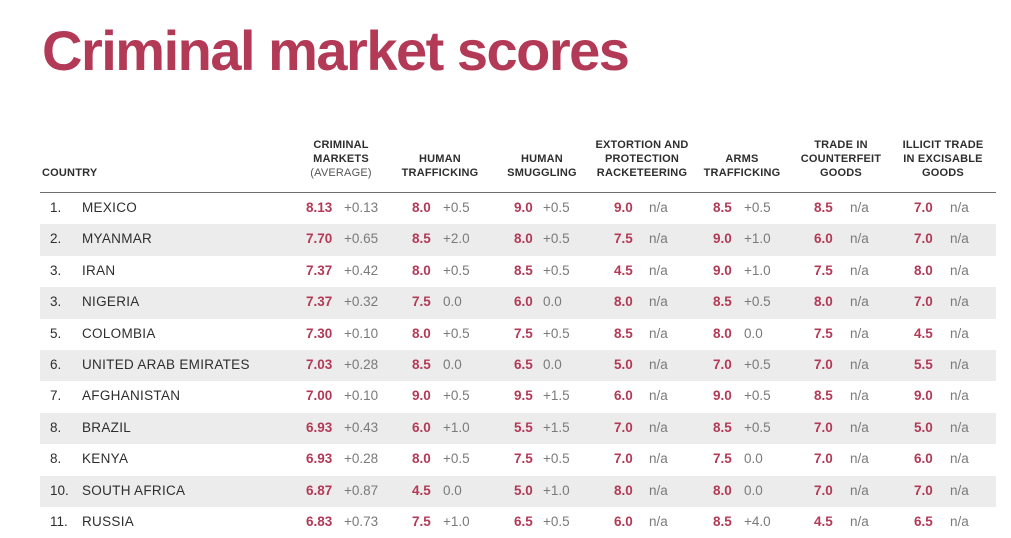 The height and width of the screenshot is (538, 1011). What do you see at coordinates (319, 521) in the screenshot?
I see `score-cell: 6.83` at bounding box center [319, 521].